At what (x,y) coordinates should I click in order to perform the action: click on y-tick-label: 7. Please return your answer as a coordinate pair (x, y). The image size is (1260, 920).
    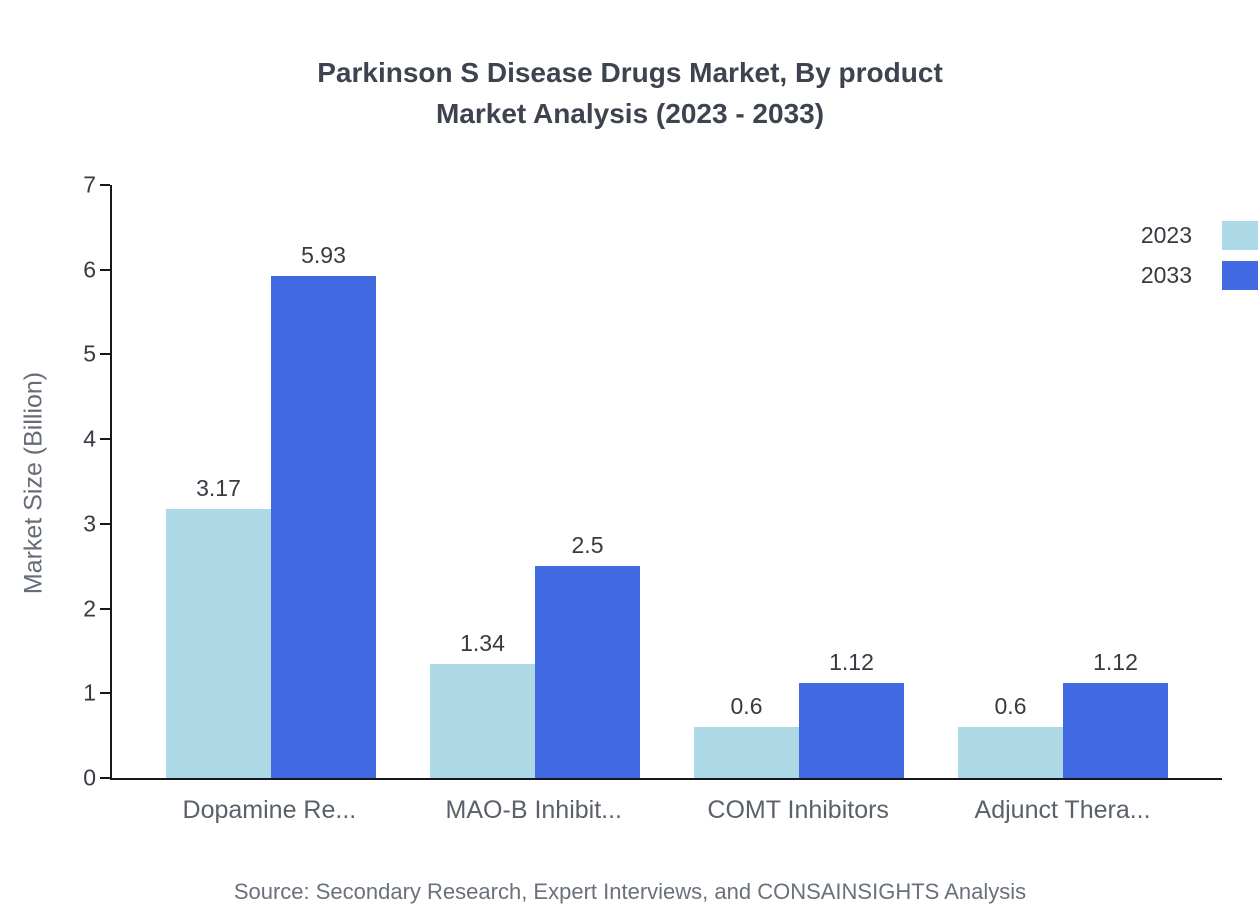
    Looking at the image, I should click on (89, 184).